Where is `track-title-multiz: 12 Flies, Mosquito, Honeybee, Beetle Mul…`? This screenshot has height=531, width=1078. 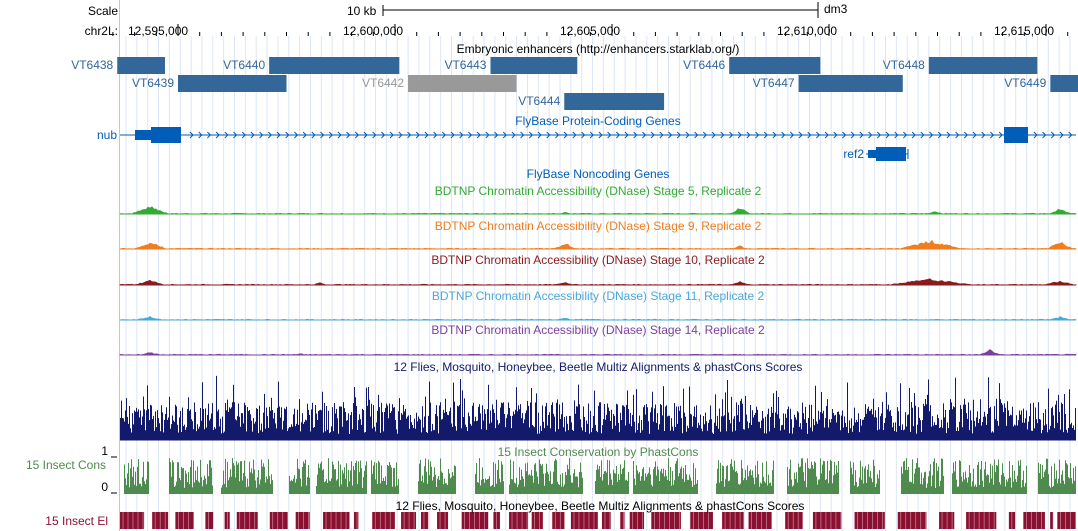
track-title-multiz: 12 Flies, Mosquito, Honeybee, Beetle Mul… is located at coordinates (598, 367).